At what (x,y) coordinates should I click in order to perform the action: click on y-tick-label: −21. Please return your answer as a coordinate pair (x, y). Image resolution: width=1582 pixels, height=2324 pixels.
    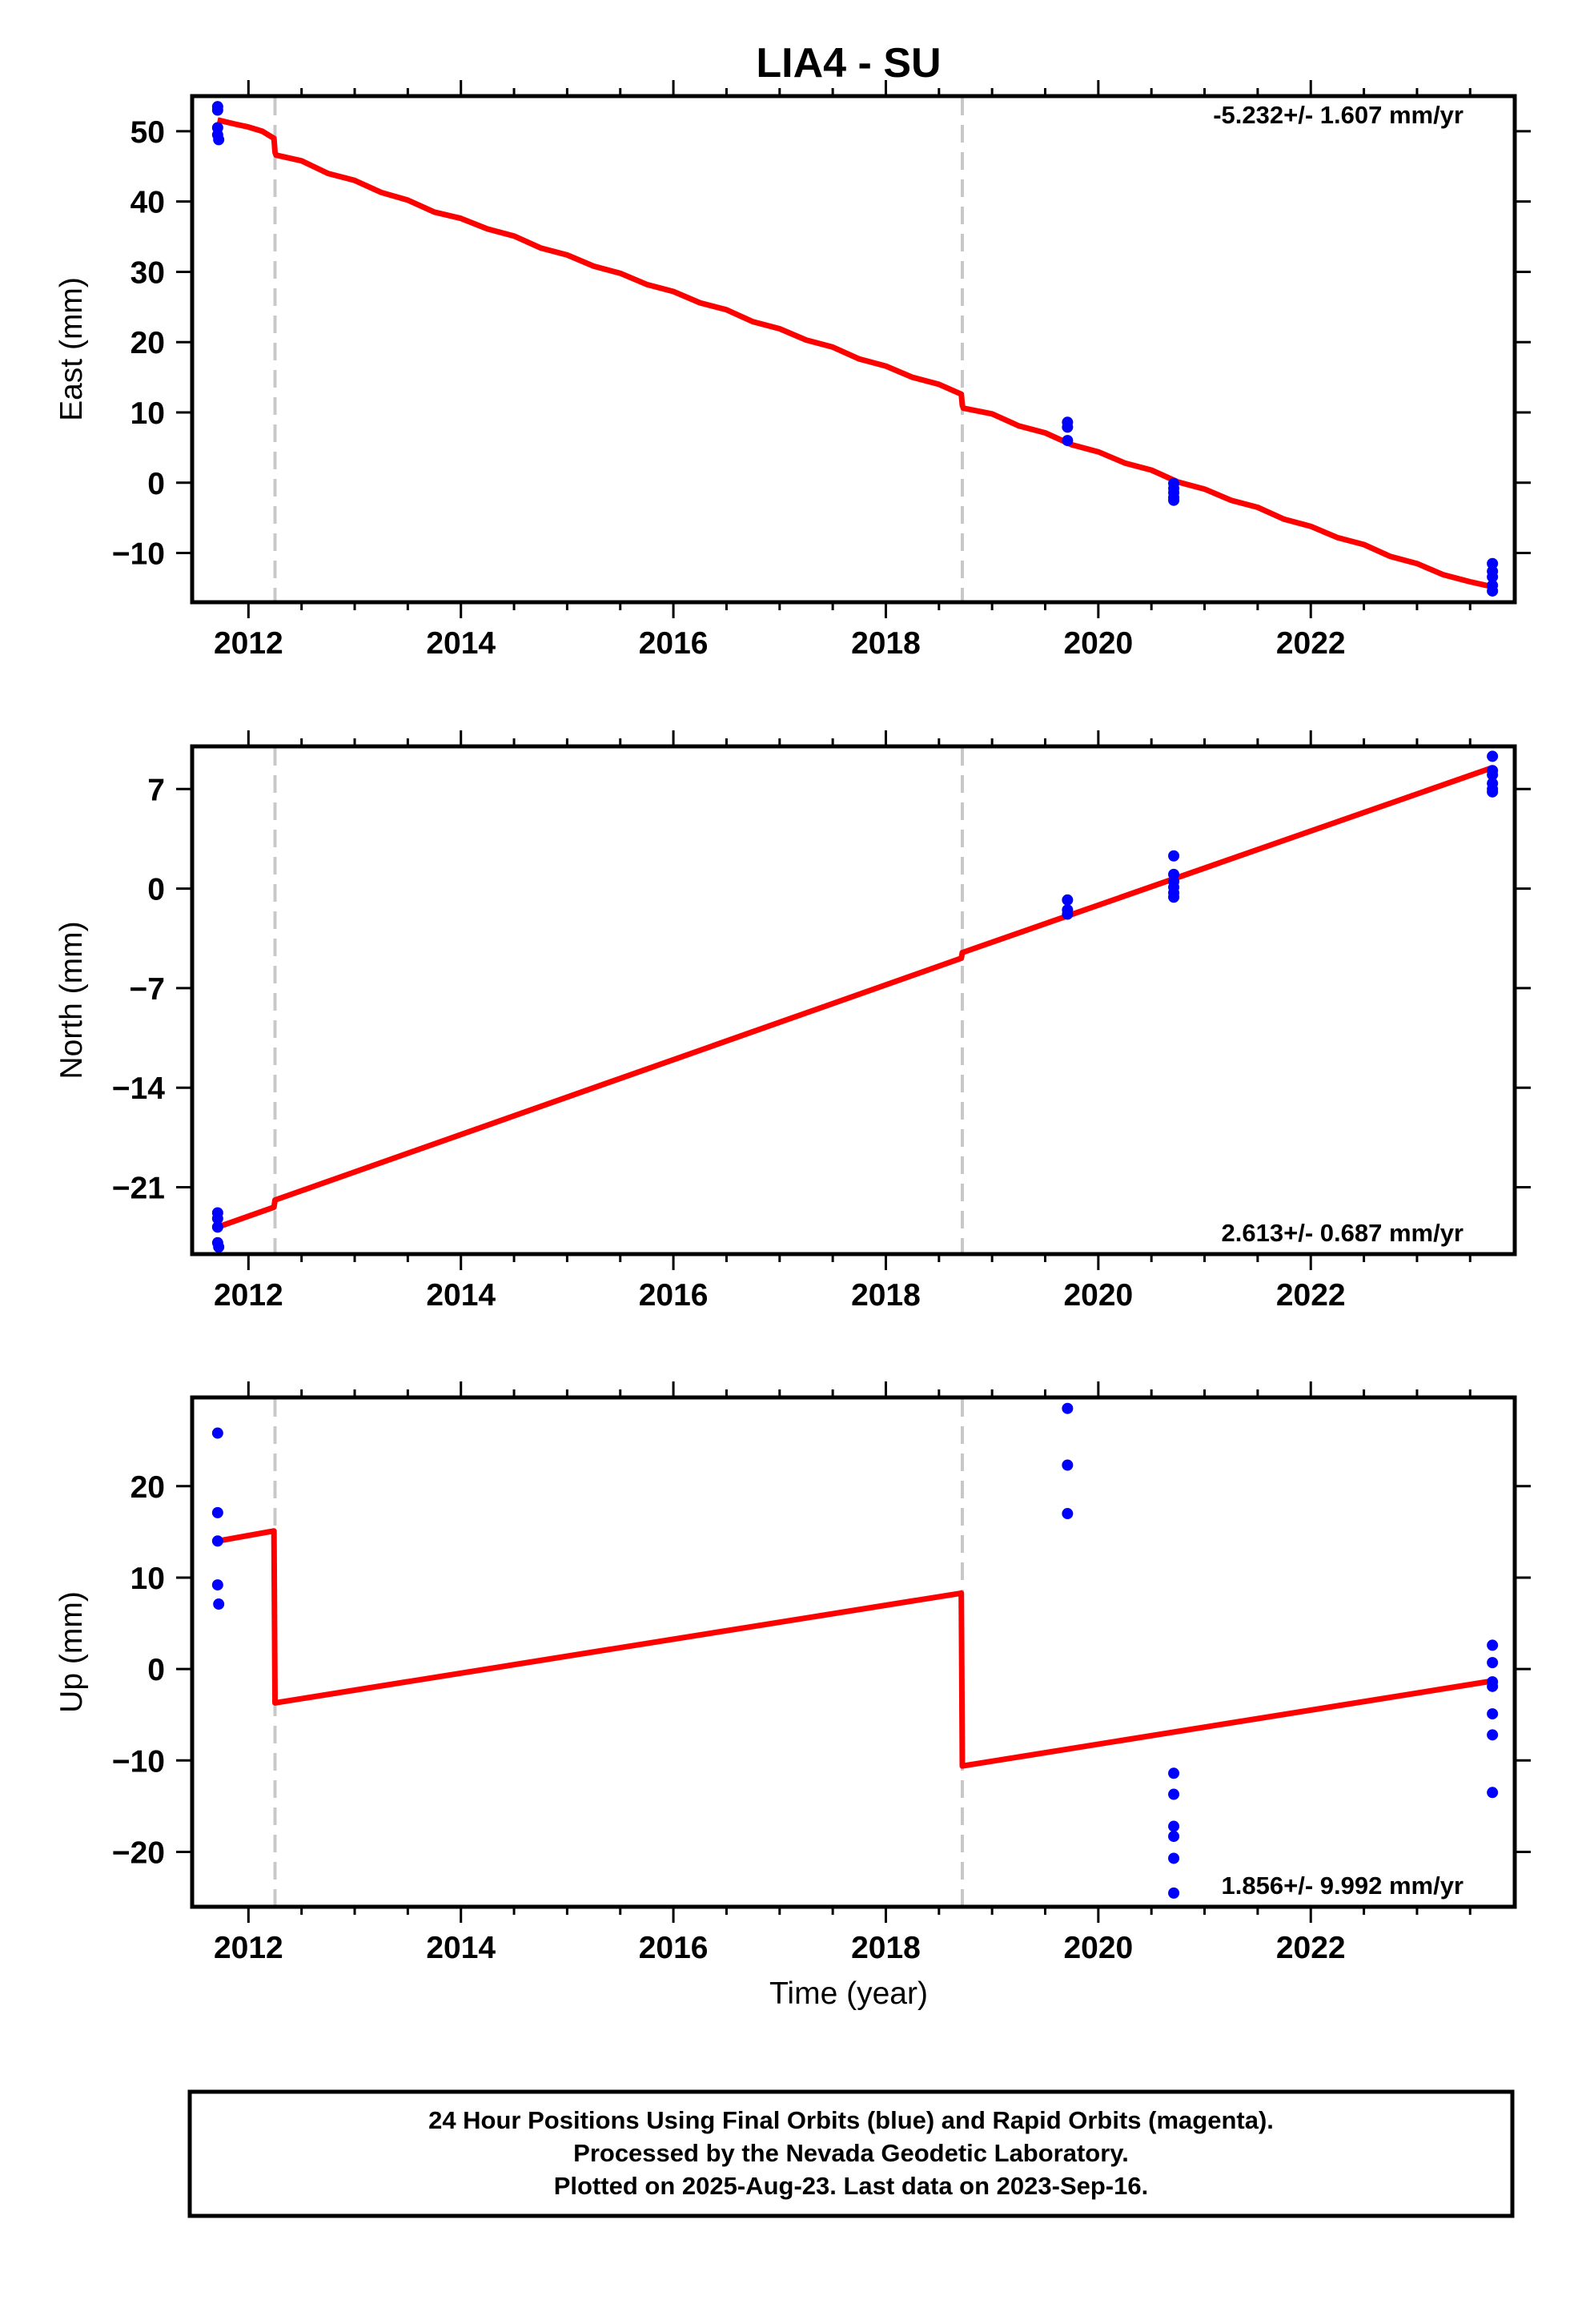
    Looking at the image, I should click on (138, 1189).